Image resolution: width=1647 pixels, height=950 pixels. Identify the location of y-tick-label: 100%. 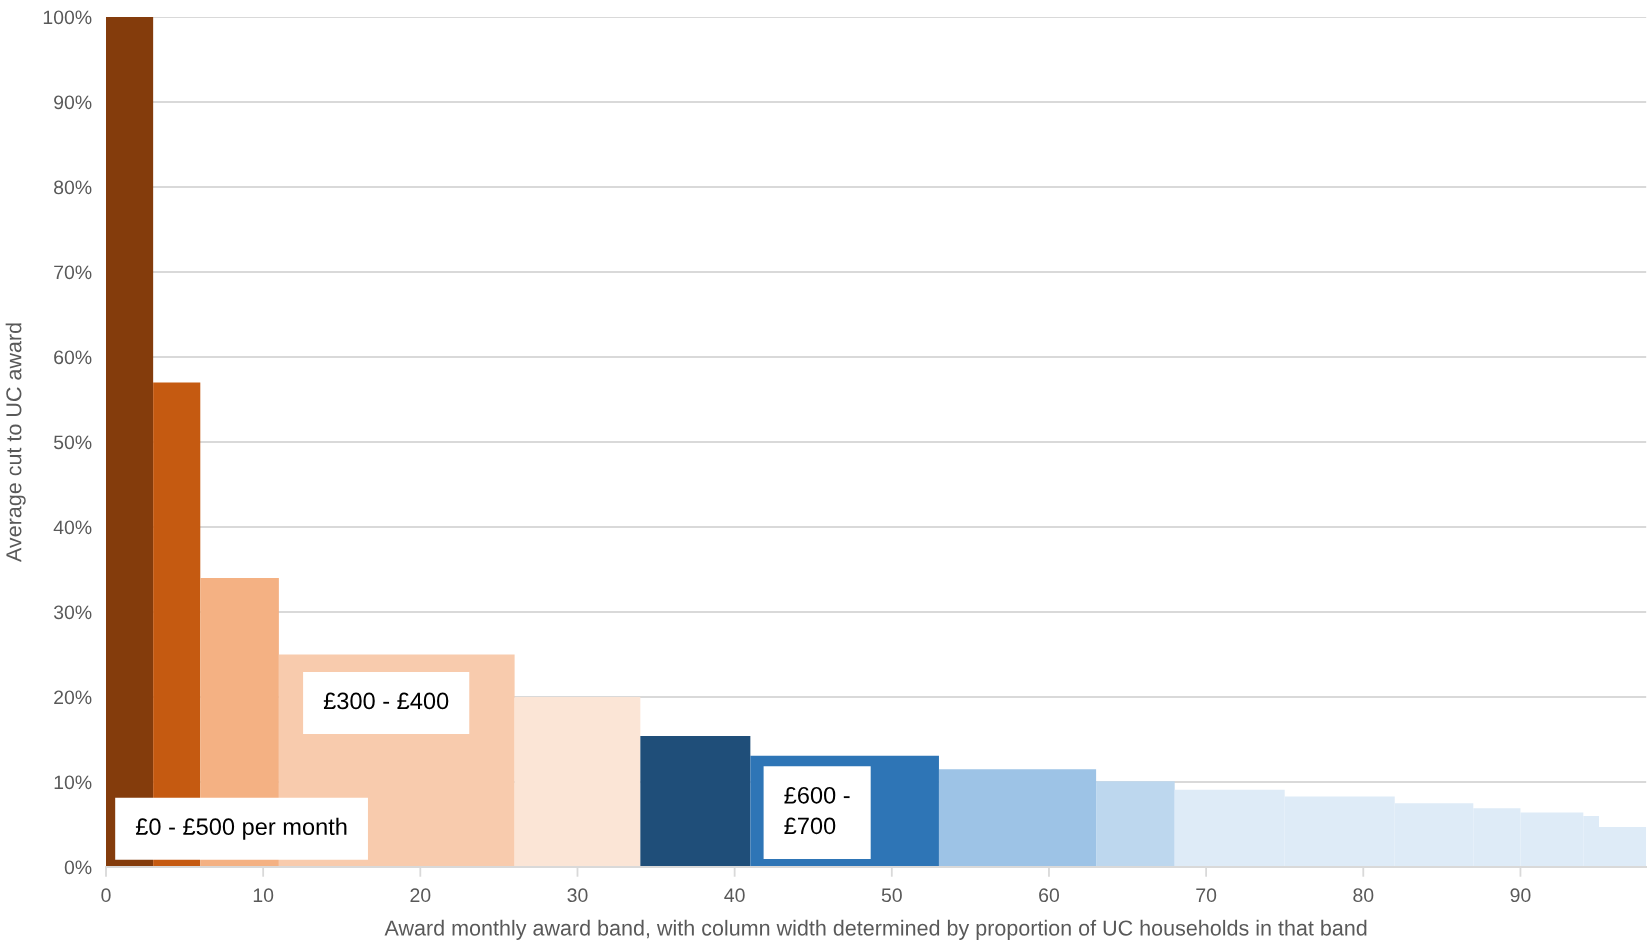
(67, 17).